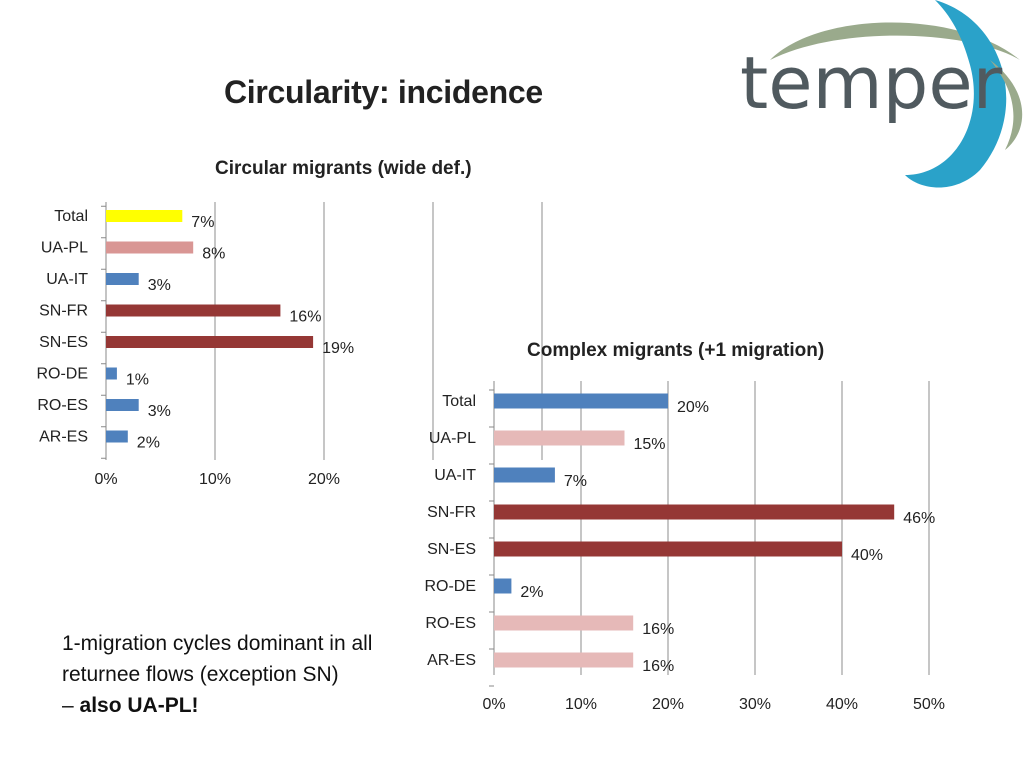 This screenshot has height=768, width=1024. Describe the element at coordinates (871, 83) in the screenshot. I see `logo-text: temper` at that location.